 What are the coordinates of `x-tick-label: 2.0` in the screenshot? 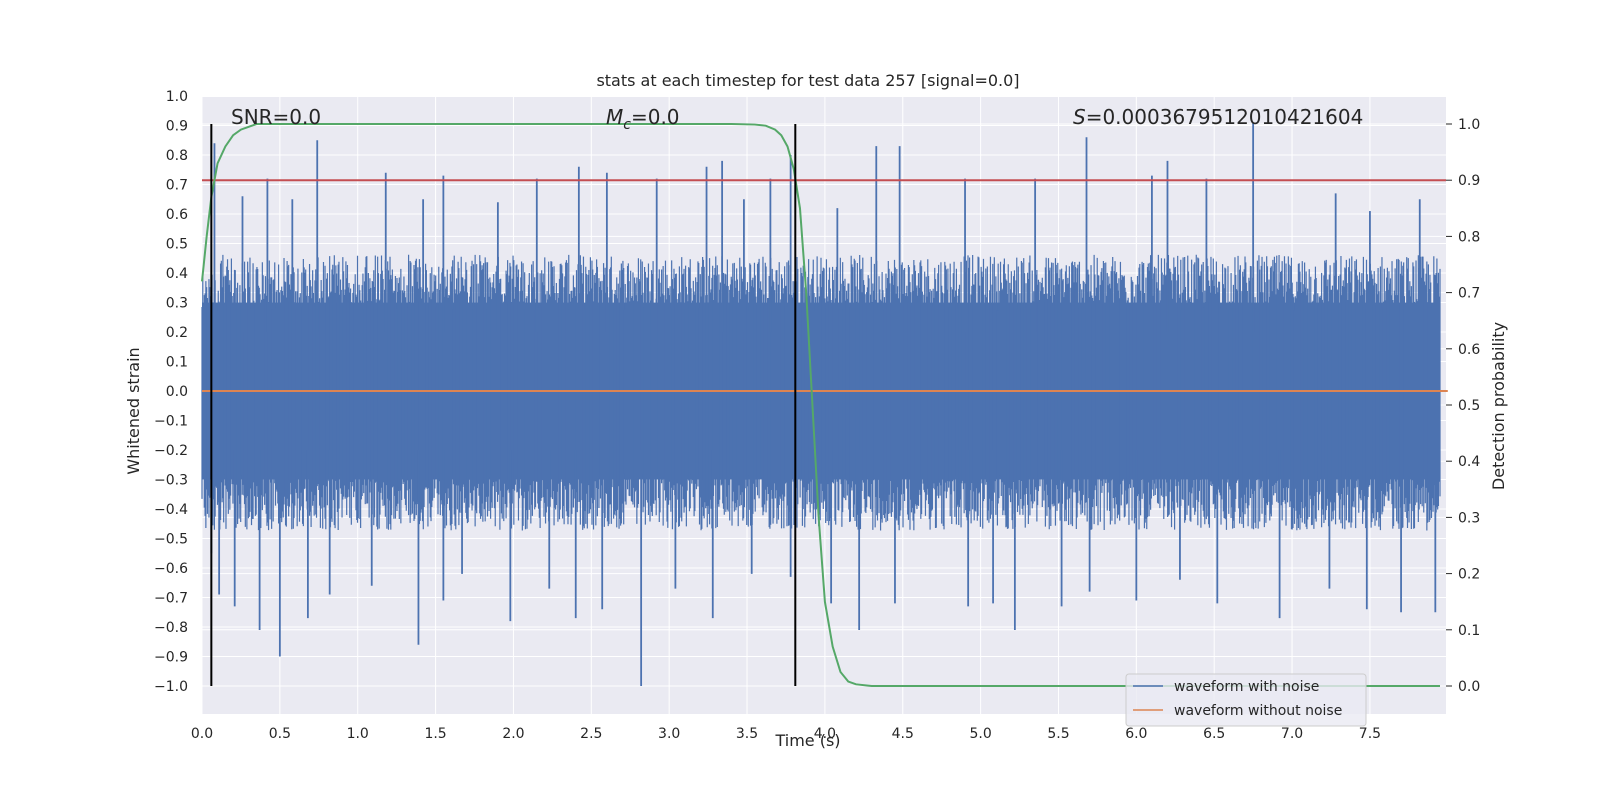 It's located at (513, 734).